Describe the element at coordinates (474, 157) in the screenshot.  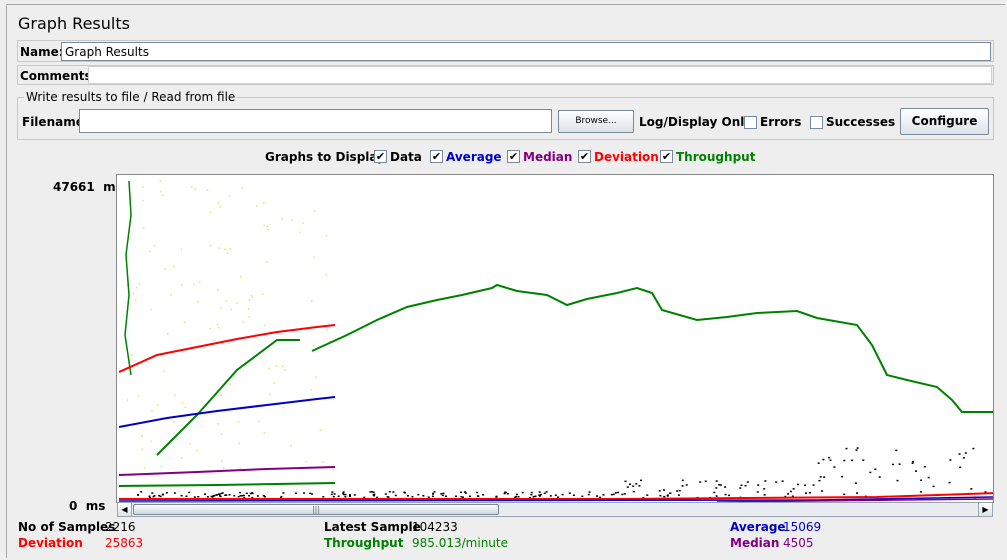
I see `average-option-label: Average` at that location.